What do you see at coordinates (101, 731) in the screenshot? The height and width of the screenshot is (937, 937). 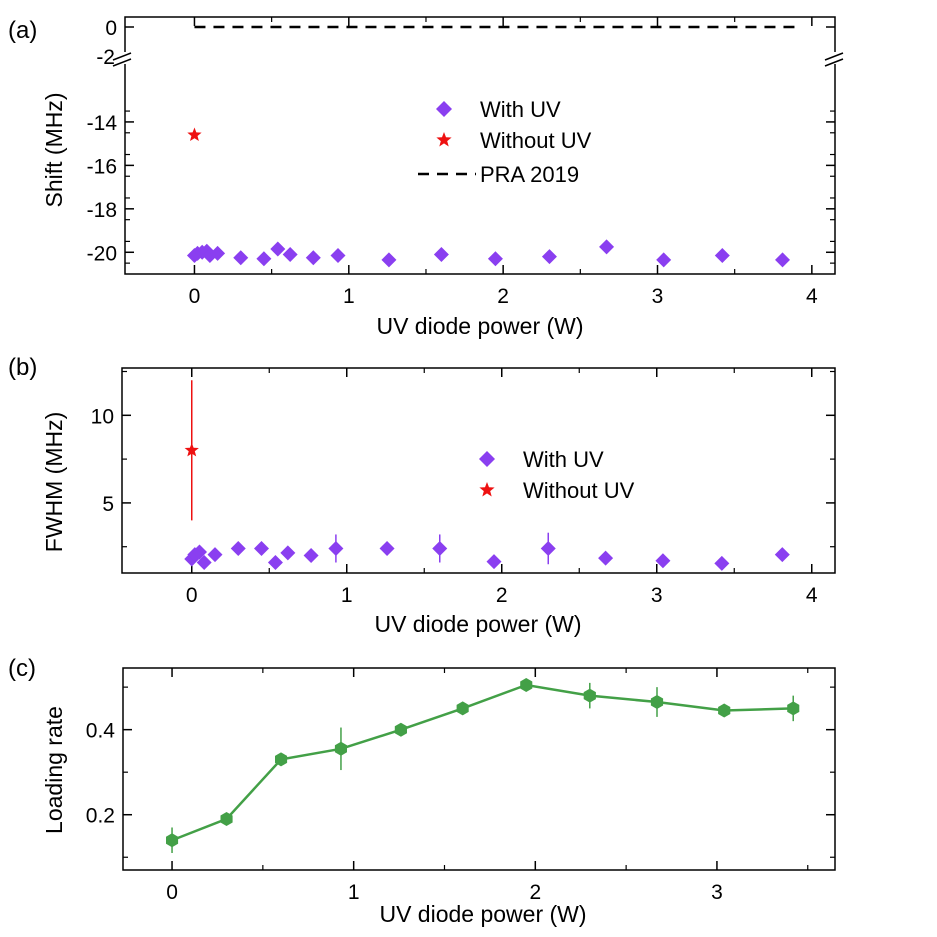 I see `y-tick-label: 0.4` at bounding box center [101, 731].